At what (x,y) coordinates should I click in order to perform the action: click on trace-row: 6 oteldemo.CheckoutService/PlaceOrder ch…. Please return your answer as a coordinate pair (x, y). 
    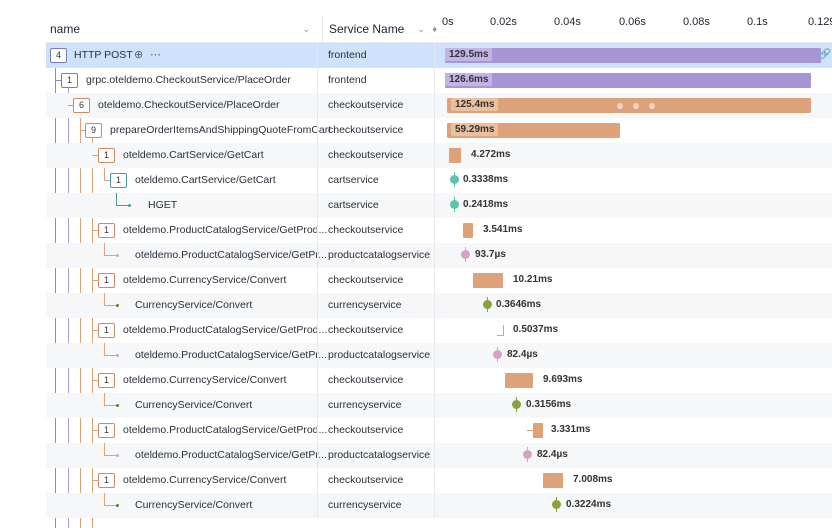
    Looking at the image, I should click on (439, 105).